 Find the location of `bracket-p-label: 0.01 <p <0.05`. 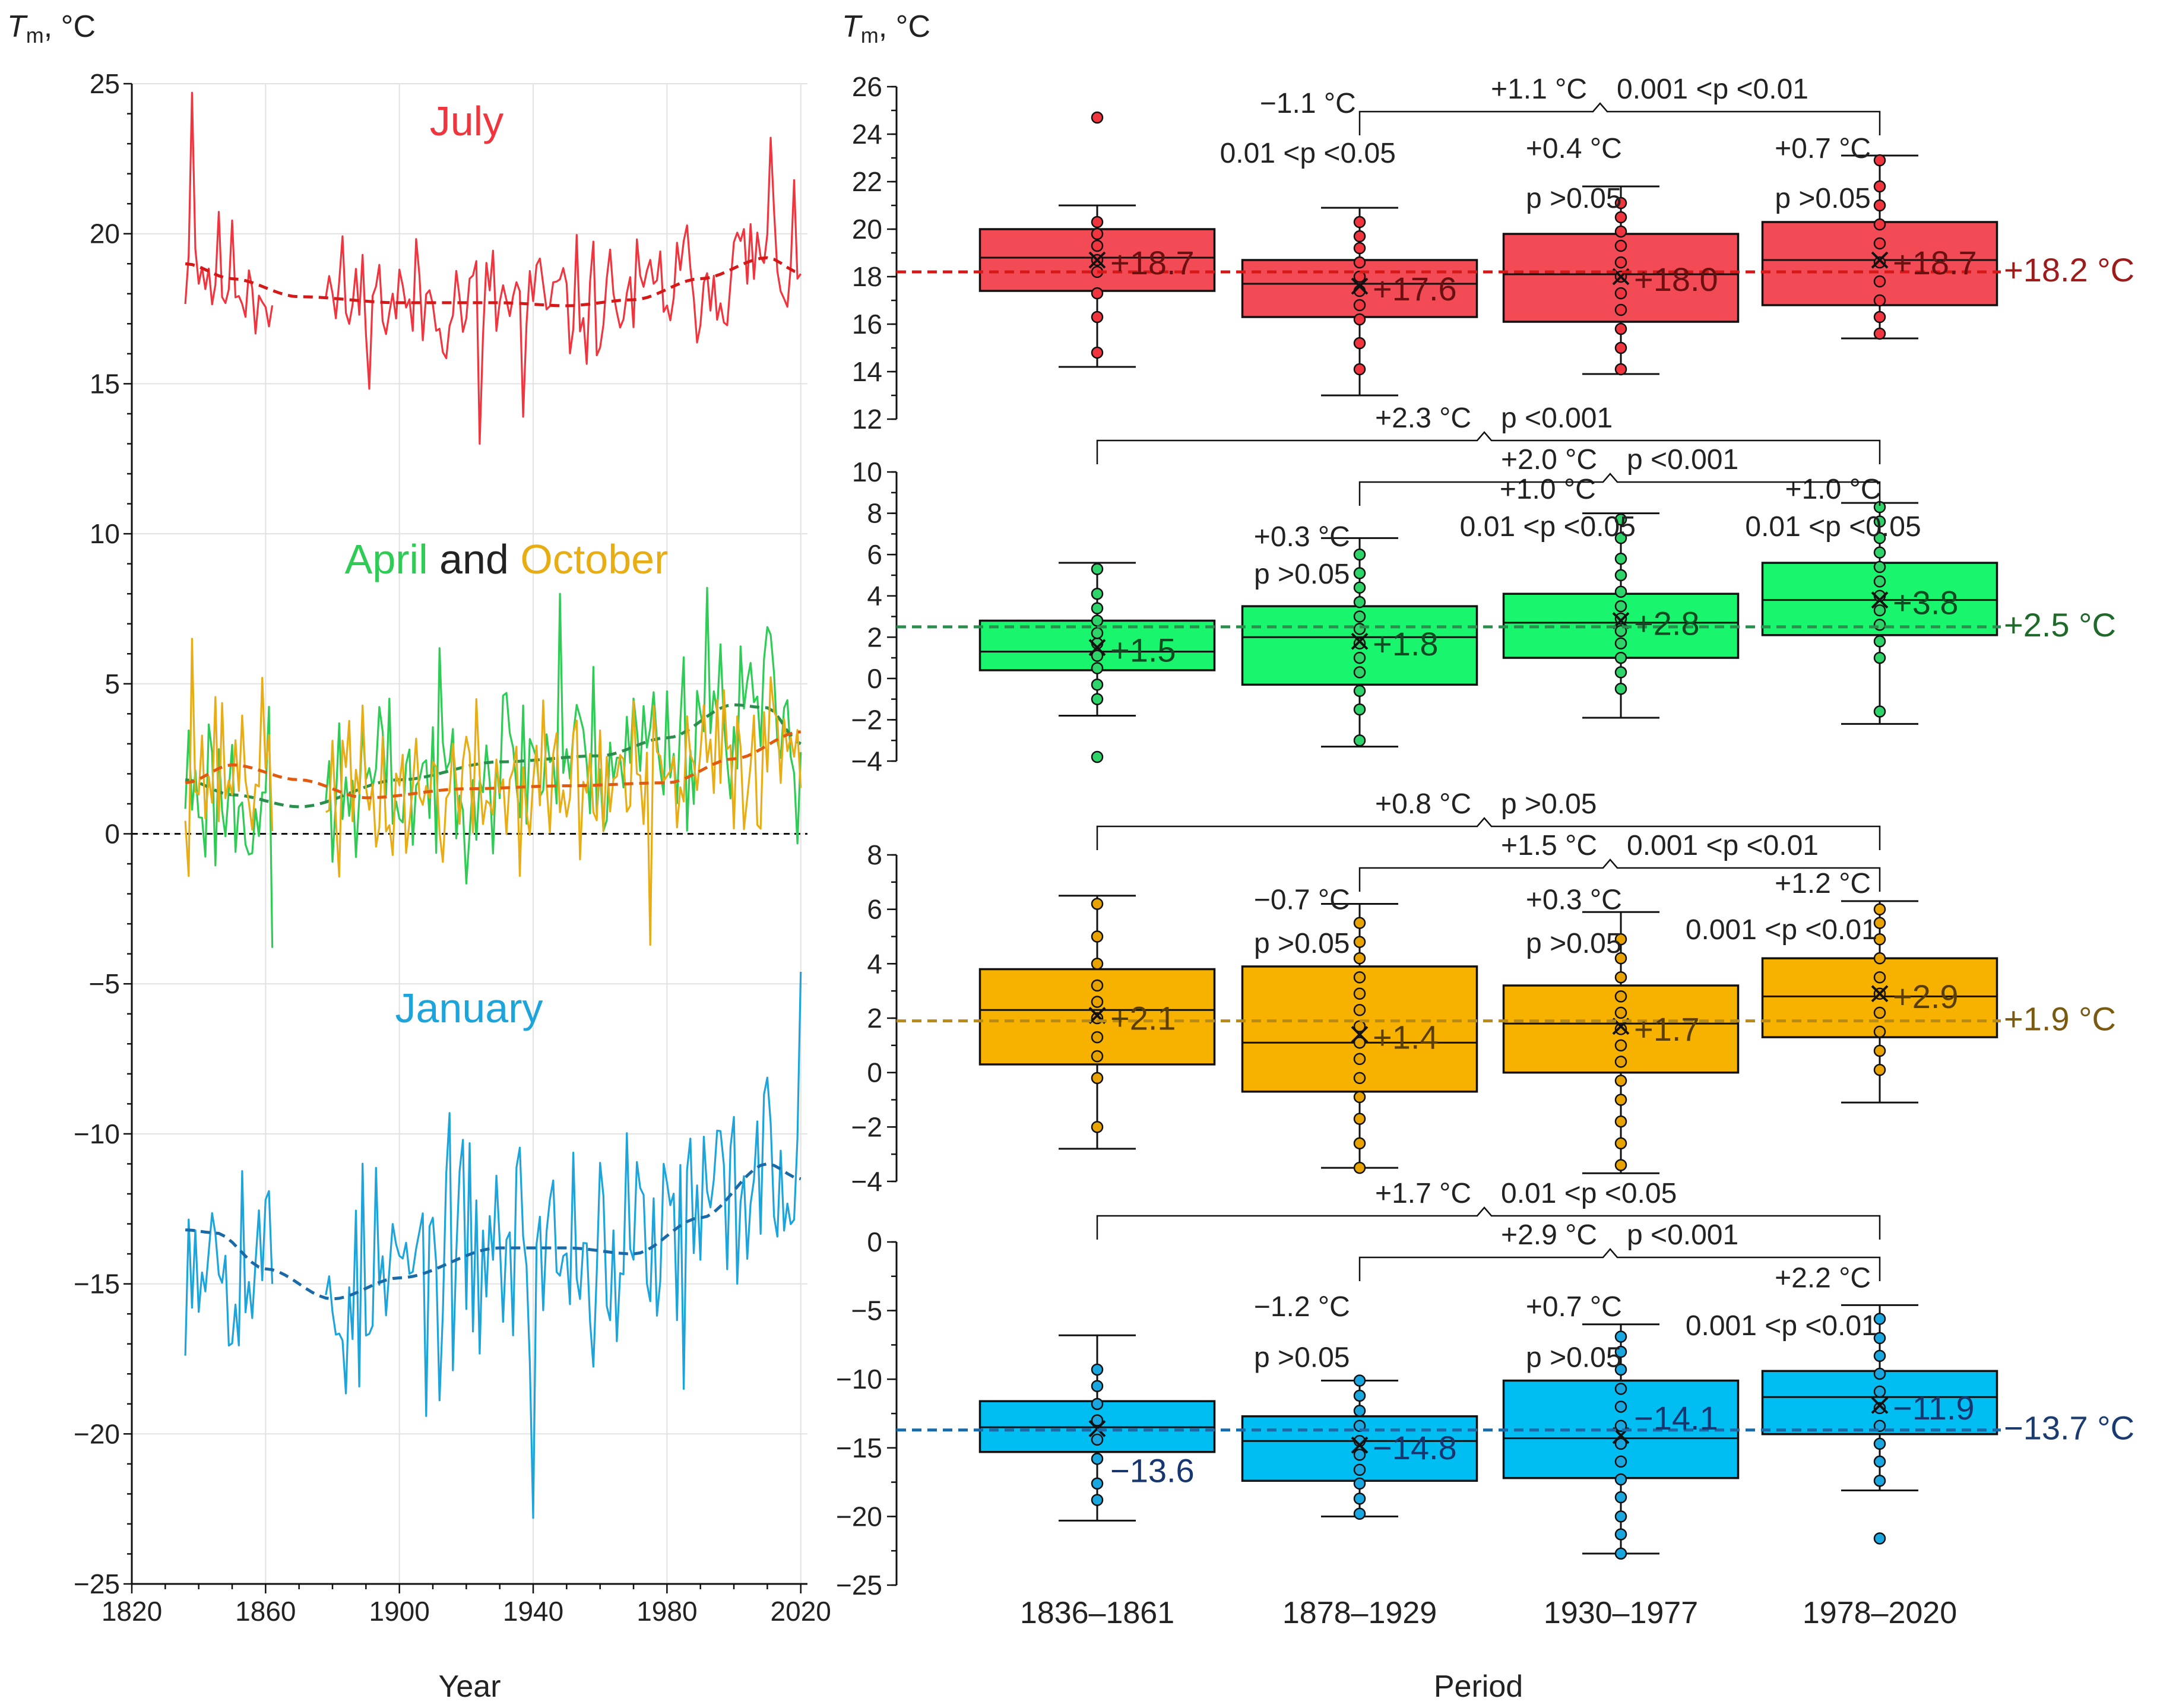

bracket-p-label: 0.01 <p <0.05 is located at coordinates (1589, 1193).